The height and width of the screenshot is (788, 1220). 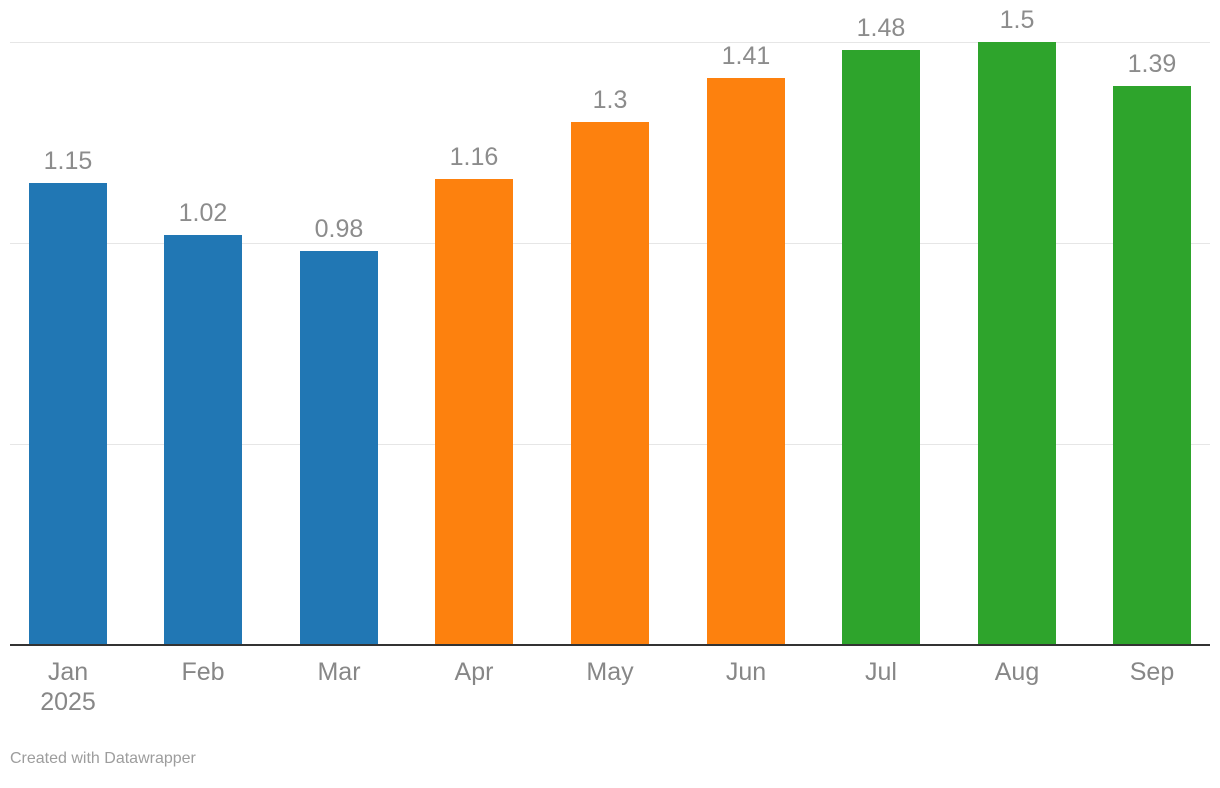 What do you see at coordinates (746, 361) in the screenshot?
I see `bar-jun` at bounding box center [746, 361].